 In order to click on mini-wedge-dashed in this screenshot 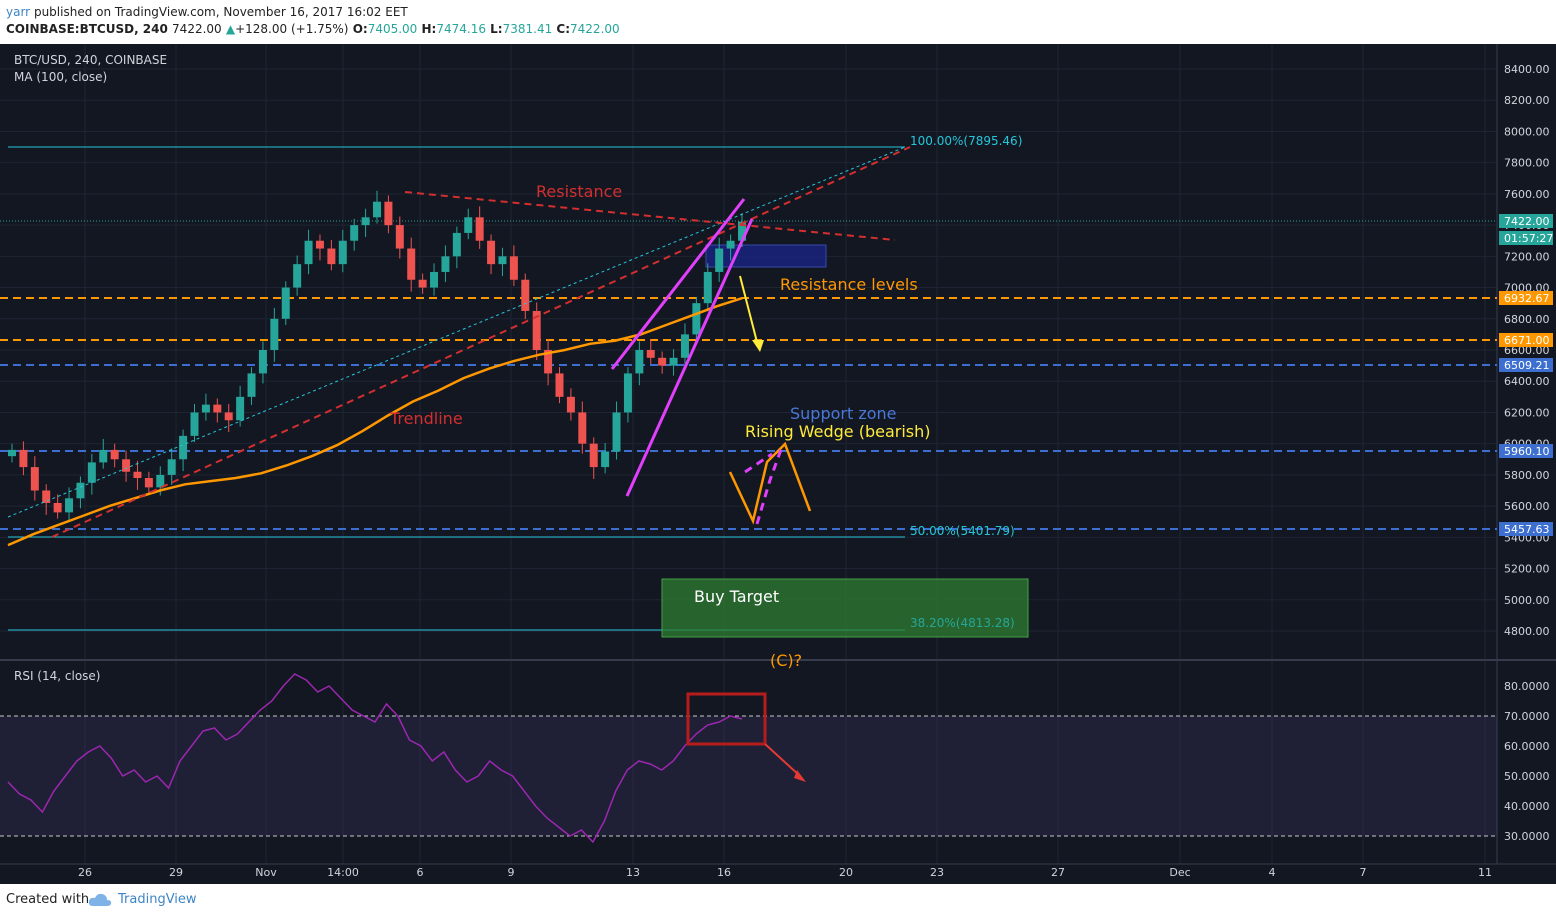, I will do `click(770, 484)`.